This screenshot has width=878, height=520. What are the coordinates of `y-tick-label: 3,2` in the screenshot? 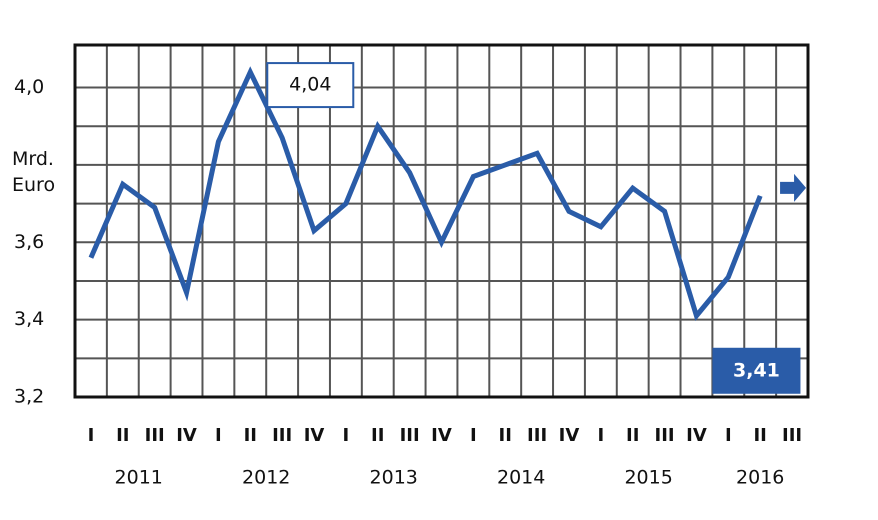 It's located at (29, 397).